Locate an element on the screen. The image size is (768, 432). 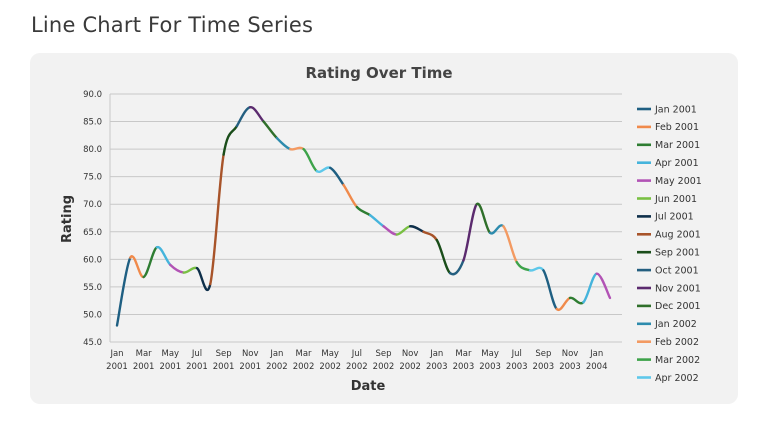
y-tick-label: 60.0 is located at coordinates (92, 260).